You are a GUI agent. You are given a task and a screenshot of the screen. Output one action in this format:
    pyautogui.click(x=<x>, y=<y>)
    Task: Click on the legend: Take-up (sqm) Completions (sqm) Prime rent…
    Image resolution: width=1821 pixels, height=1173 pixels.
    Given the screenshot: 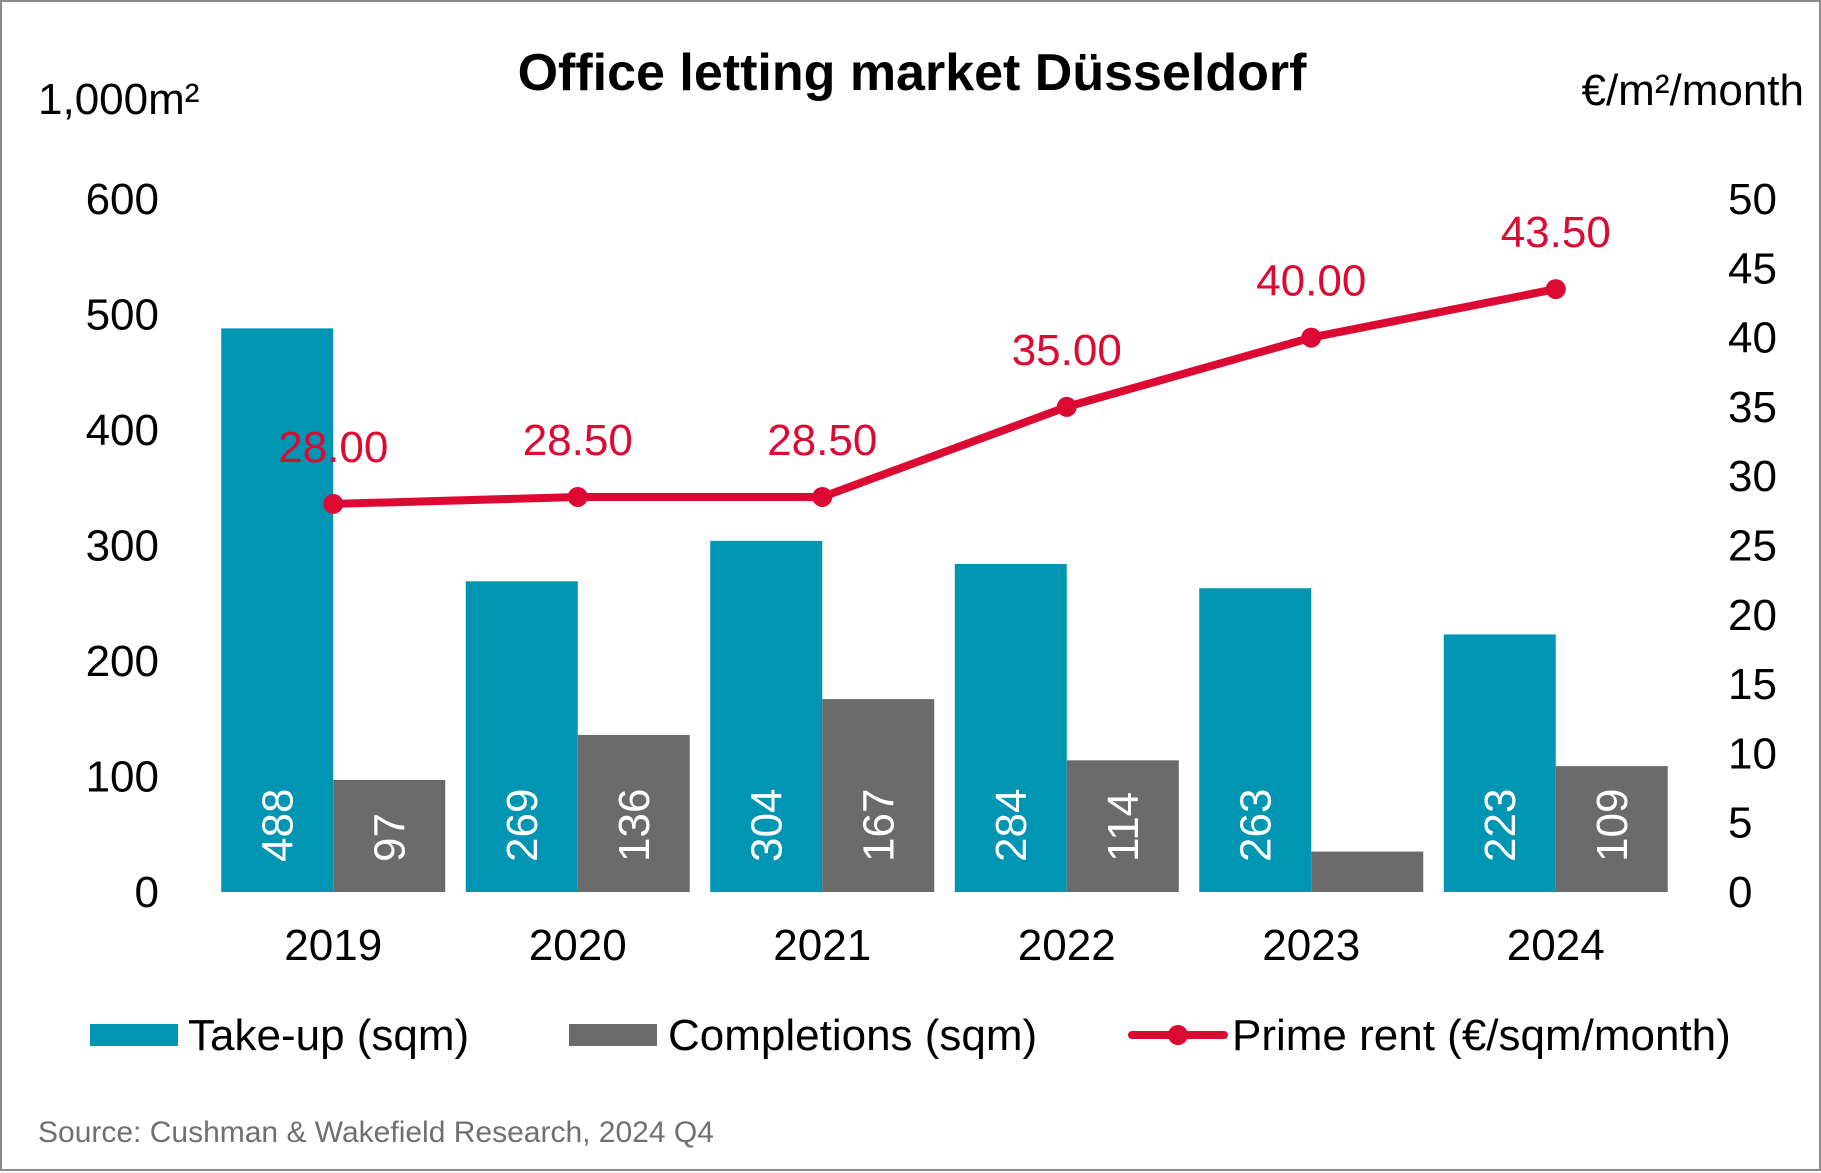 What is the action you would take?
    pyautogui.click(x=910, y=1035)
    